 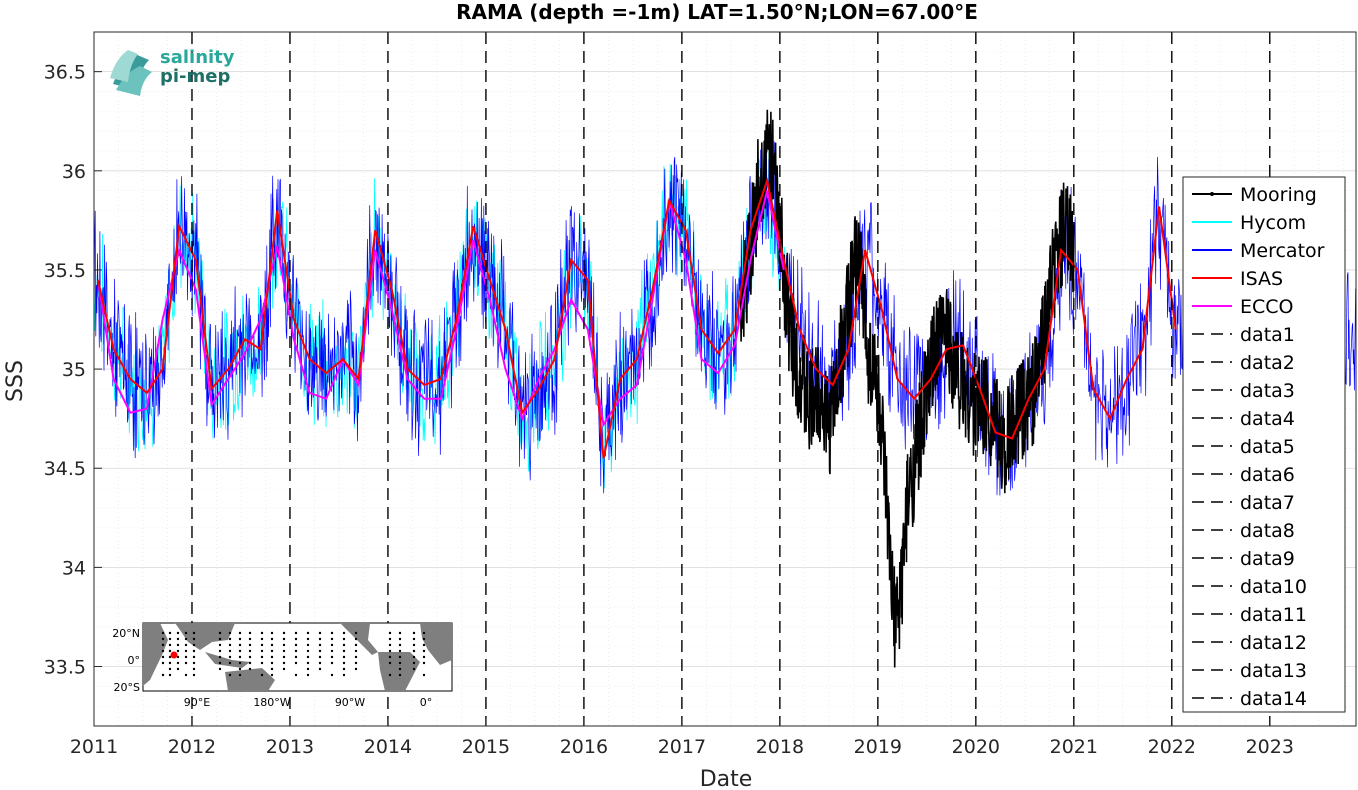 What do you see at coordinates (293, 654) in the screenshot?
I see `inset-map-mooring-dots` at bounding box center [293, 654].